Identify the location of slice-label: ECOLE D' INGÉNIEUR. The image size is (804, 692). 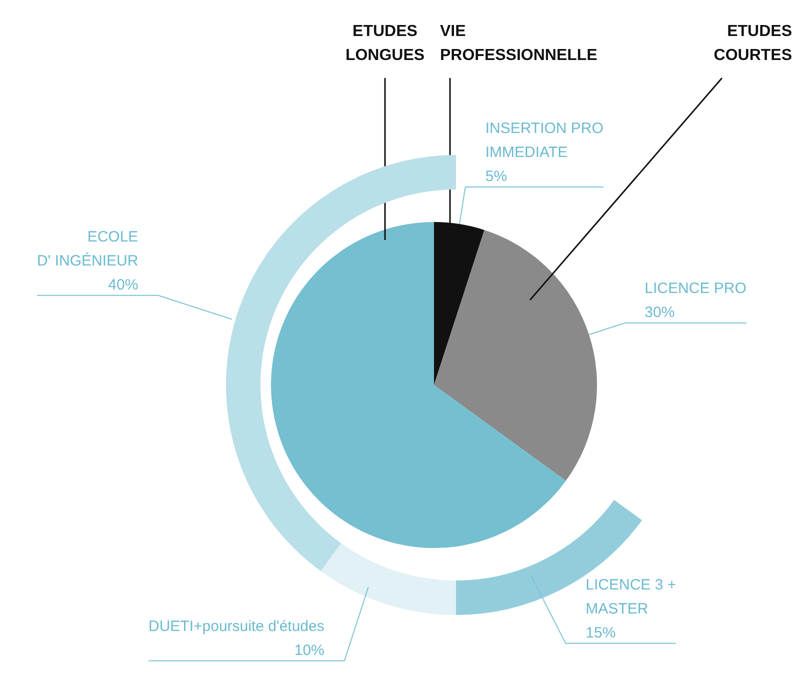
(87, 249).